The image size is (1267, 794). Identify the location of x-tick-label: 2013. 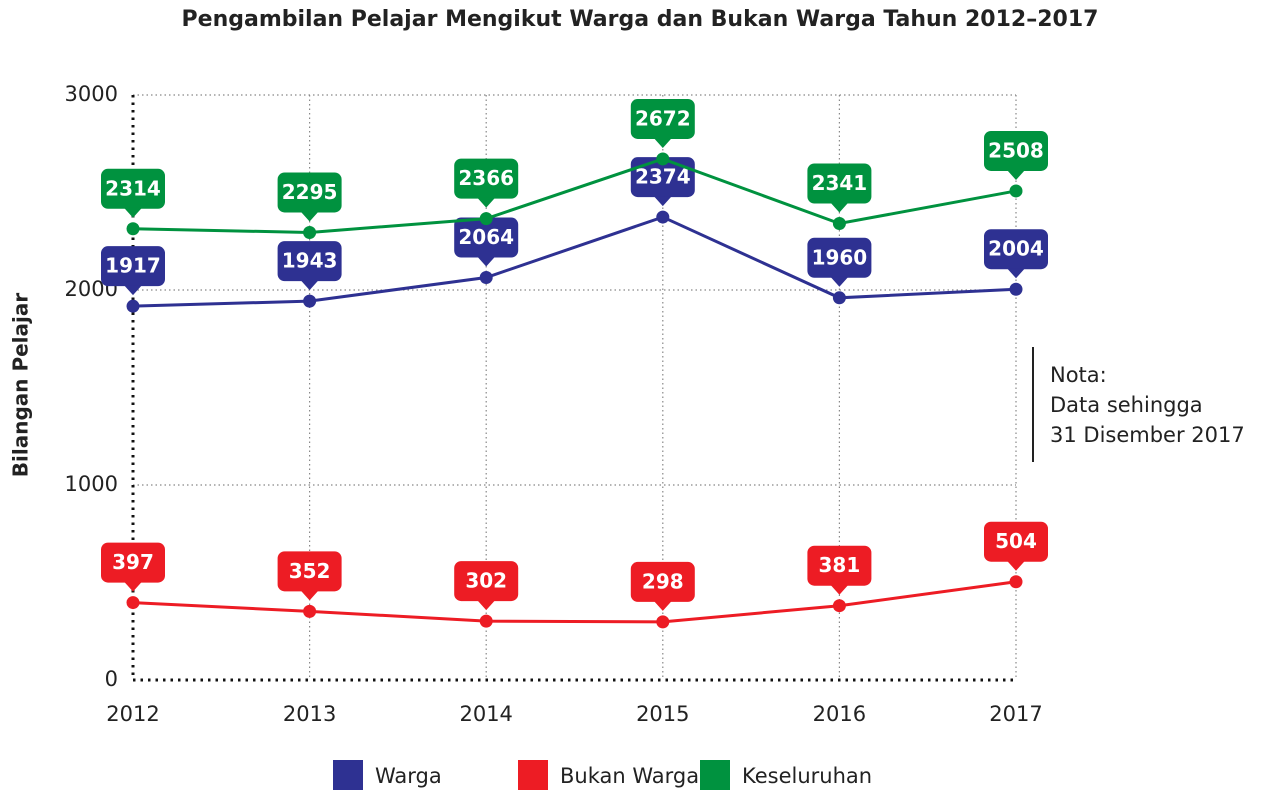
(309, 714).